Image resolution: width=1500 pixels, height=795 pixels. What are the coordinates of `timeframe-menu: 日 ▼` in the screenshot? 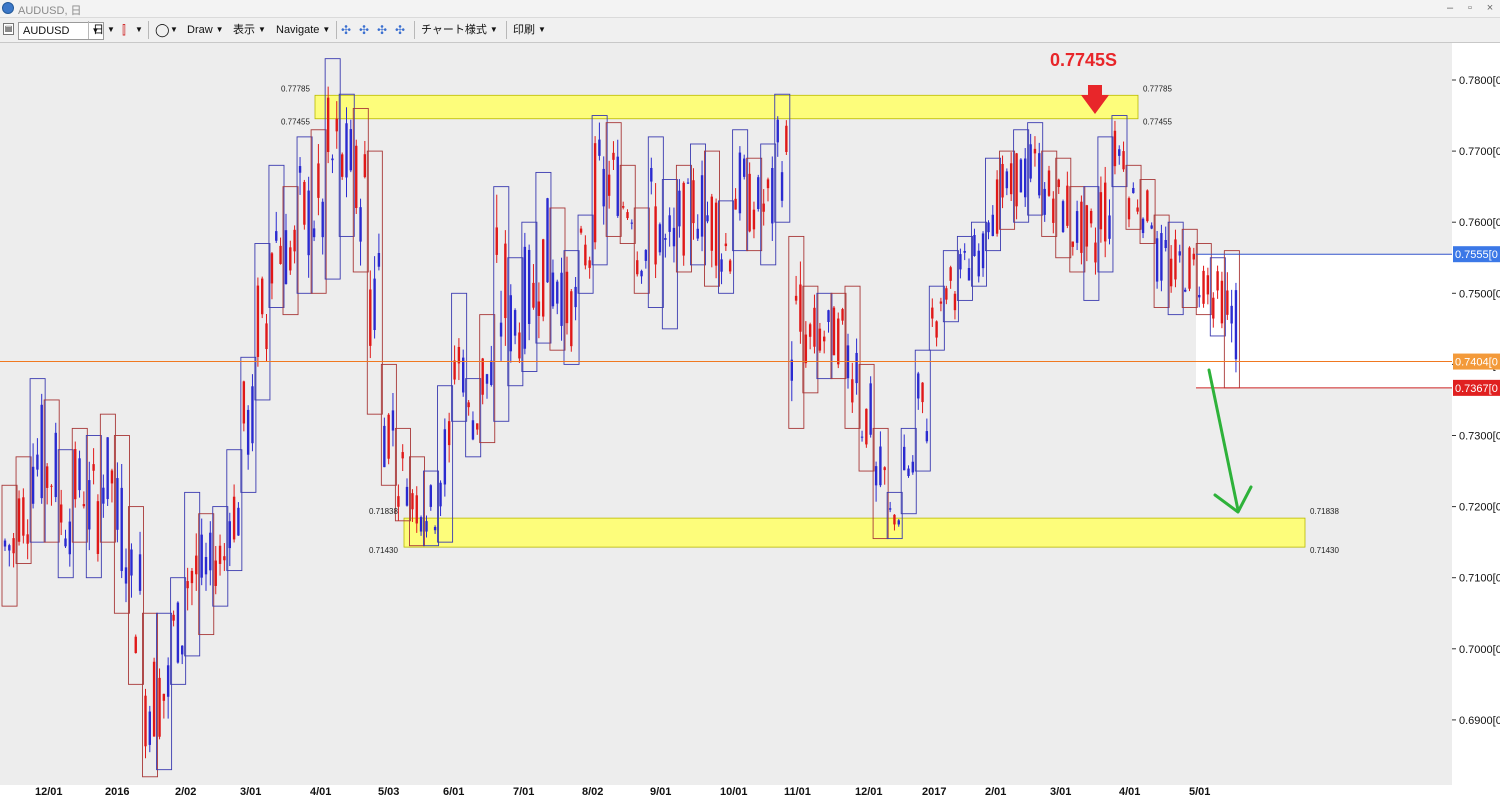 It's located at (104, 30).